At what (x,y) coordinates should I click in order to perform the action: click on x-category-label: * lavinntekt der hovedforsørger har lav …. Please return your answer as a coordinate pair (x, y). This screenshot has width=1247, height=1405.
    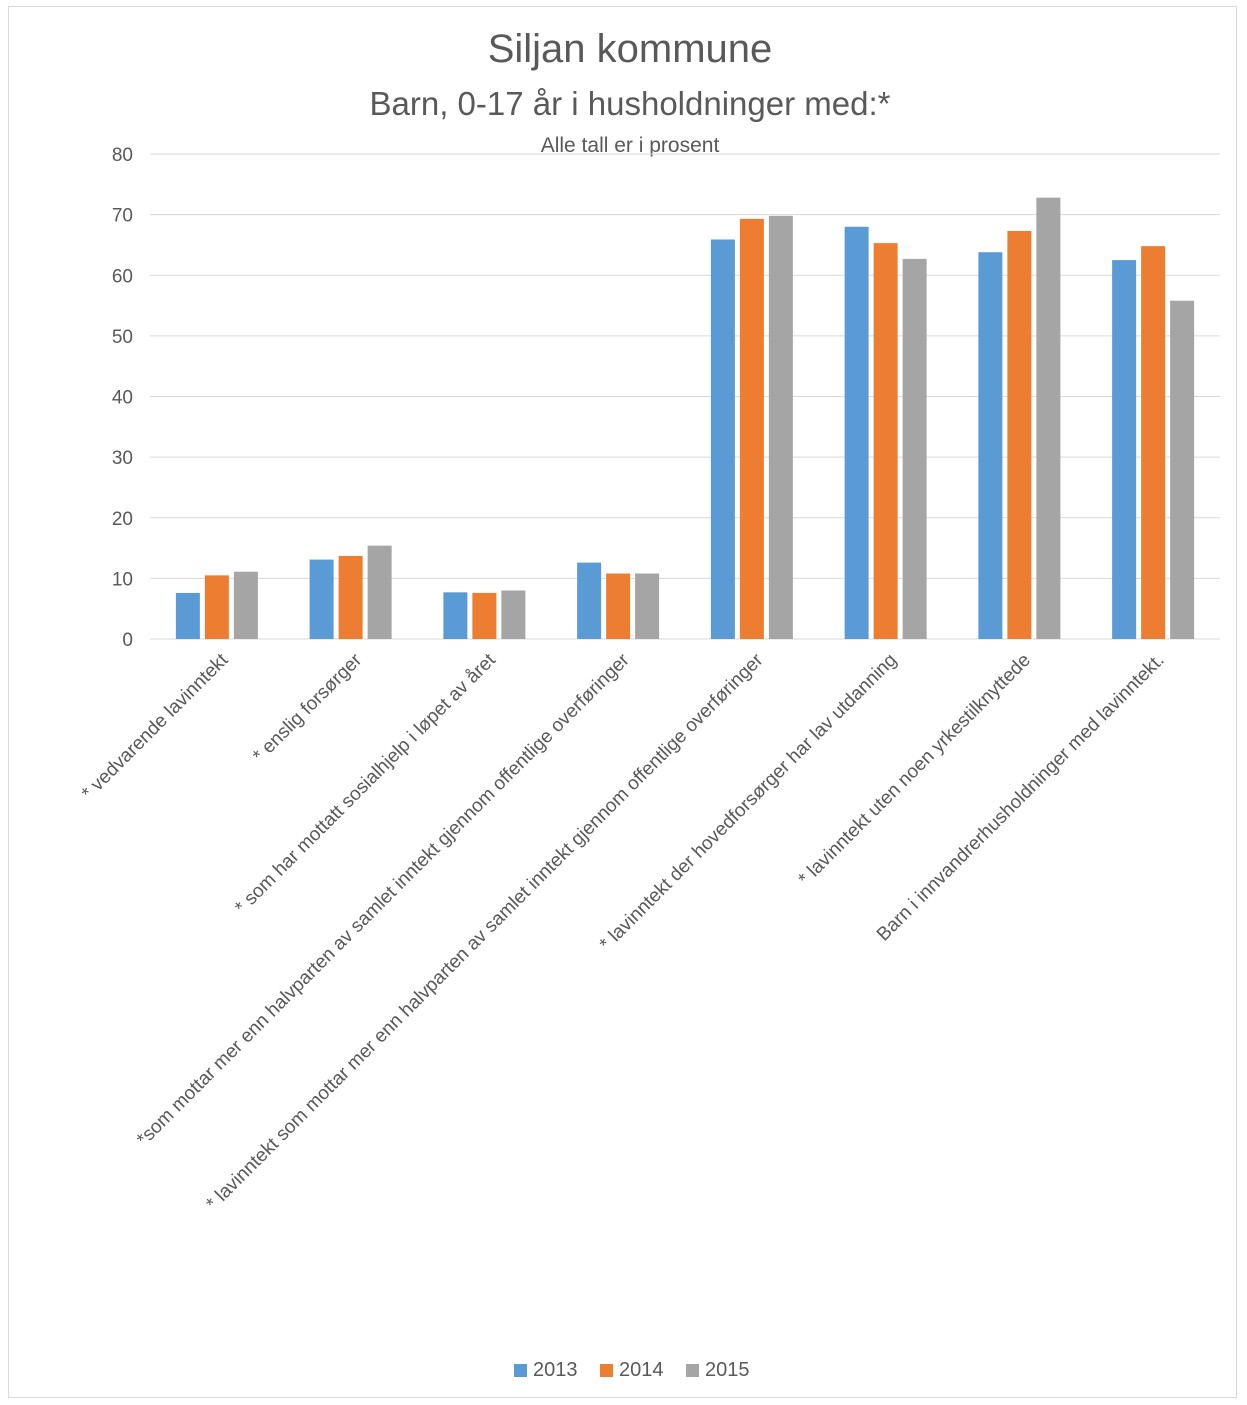
    Looking at the image, I should click on (748, 802).